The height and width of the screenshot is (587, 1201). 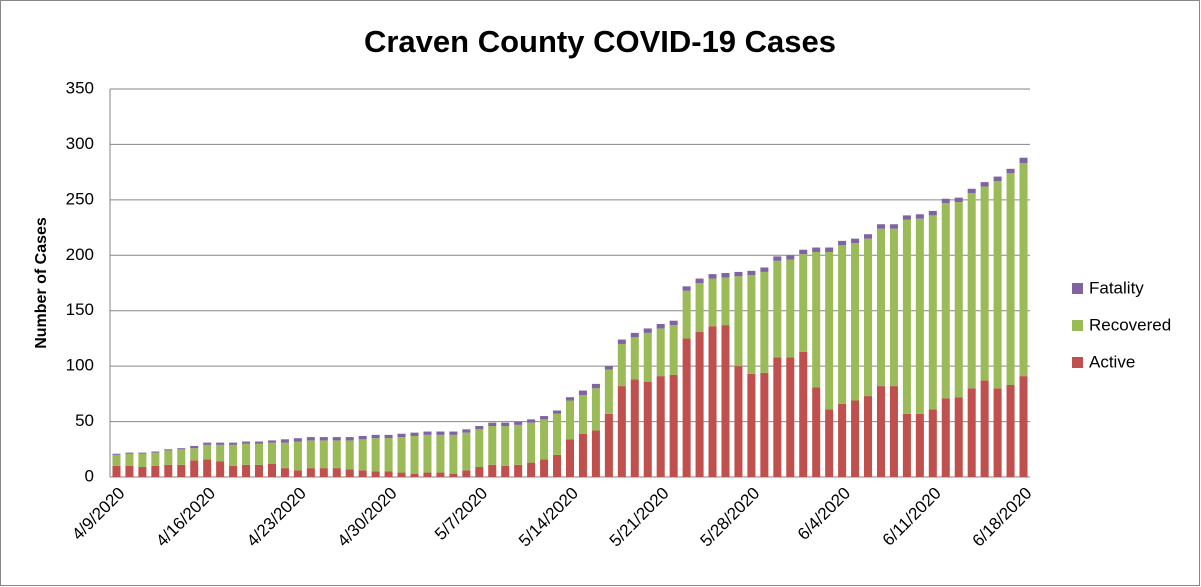 What do you see at coordinates (89, 475) in the screenshot?
I see `y-tick-label: 0` at bounding box center [89, 475].